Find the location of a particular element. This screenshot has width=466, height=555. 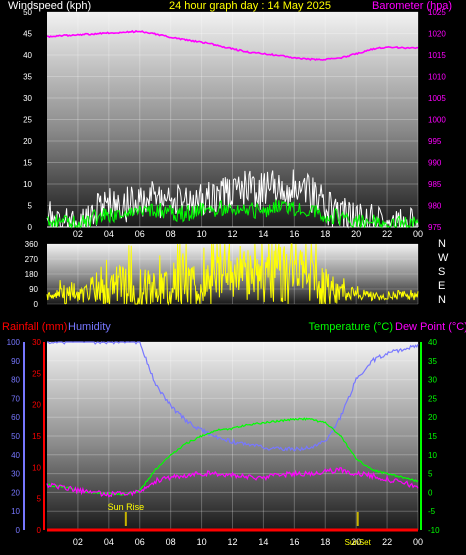

rainfall-tick: 25 is located at coordinates (36, 373).